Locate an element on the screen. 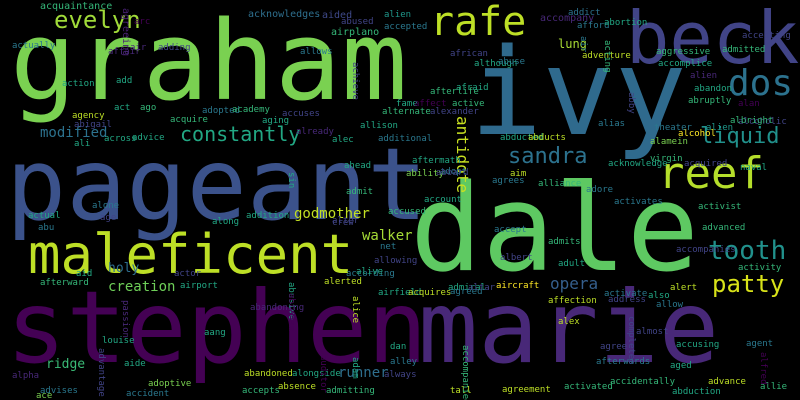 This screenshot has width=800, height=400. word-agrees: agrees is located at coordinates (508, 181).